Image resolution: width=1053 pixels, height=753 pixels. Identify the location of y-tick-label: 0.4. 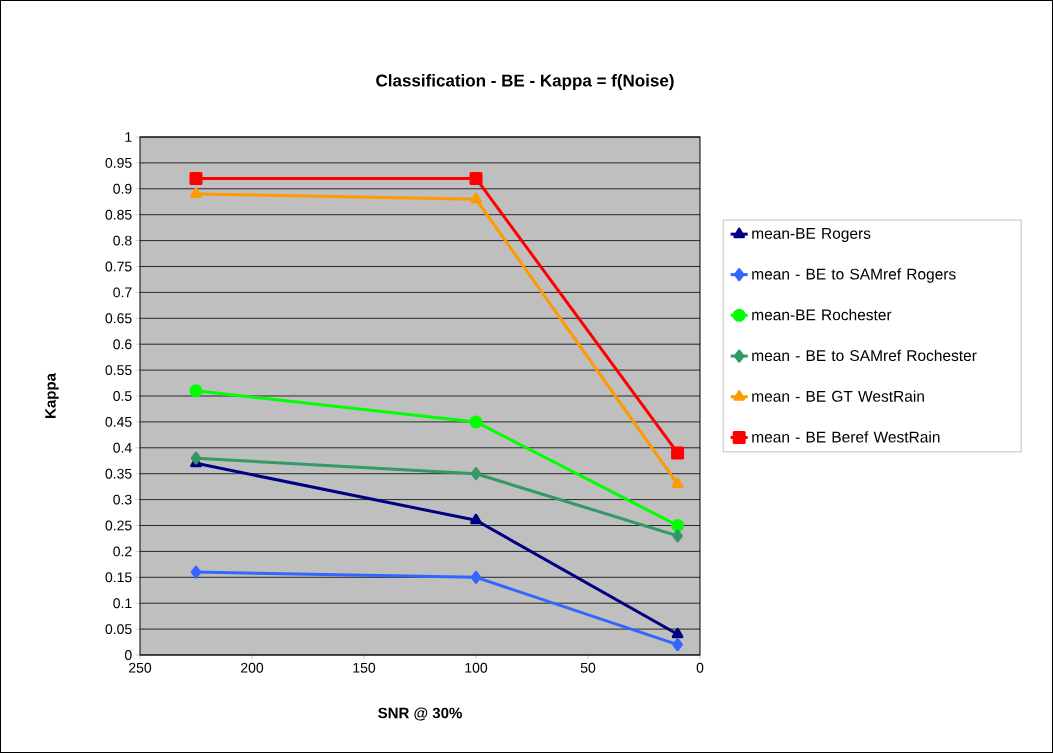
(122, 447).